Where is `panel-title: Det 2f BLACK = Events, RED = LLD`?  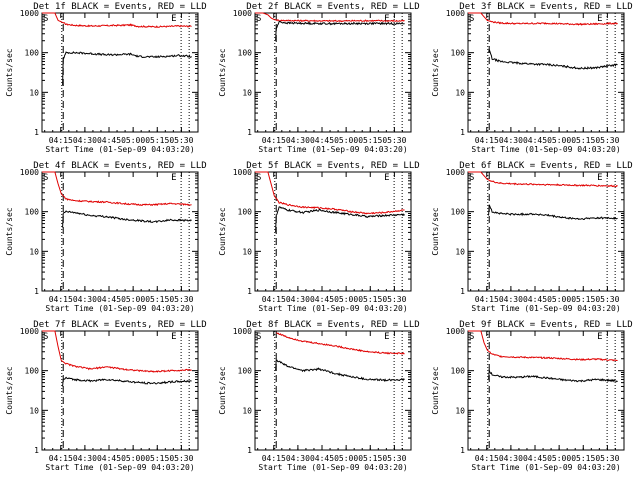 panel-title: Det 2f BLACK = Events, RED = LLD is located at coordinates (332, 7).